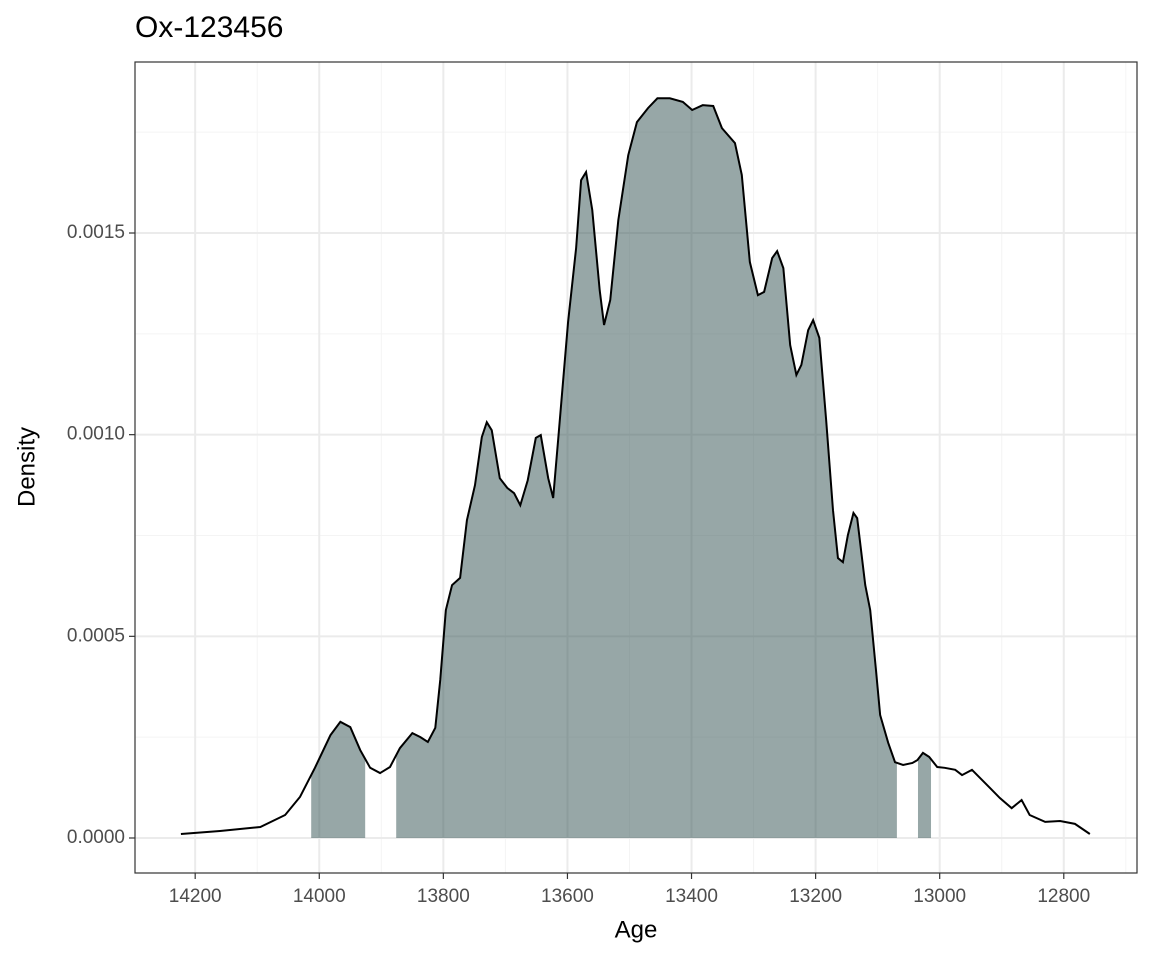 The width and height of the screenshot is (1152, 965). What do you see at coordinates (319, 896) in the screenshot?
I see `x-tick-label: 14000` at bounding box center [319, 896].